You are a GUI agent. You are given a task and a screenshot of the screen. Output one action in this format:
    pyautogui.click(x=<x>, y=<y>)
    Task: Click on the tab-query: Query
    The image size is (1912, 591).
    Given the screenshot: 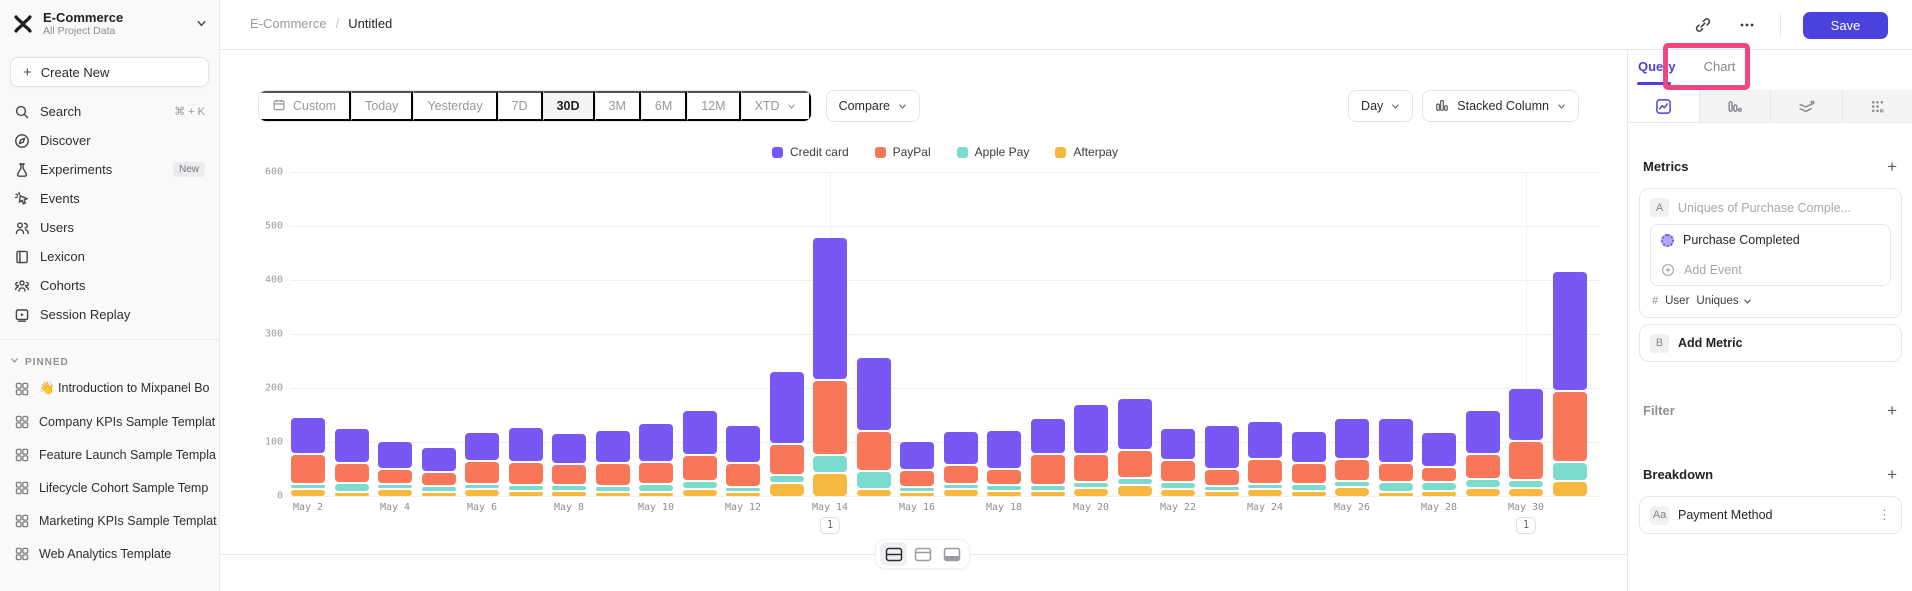 What is the action you would take?
    pyautogui.click(x=1657, y=66)
    